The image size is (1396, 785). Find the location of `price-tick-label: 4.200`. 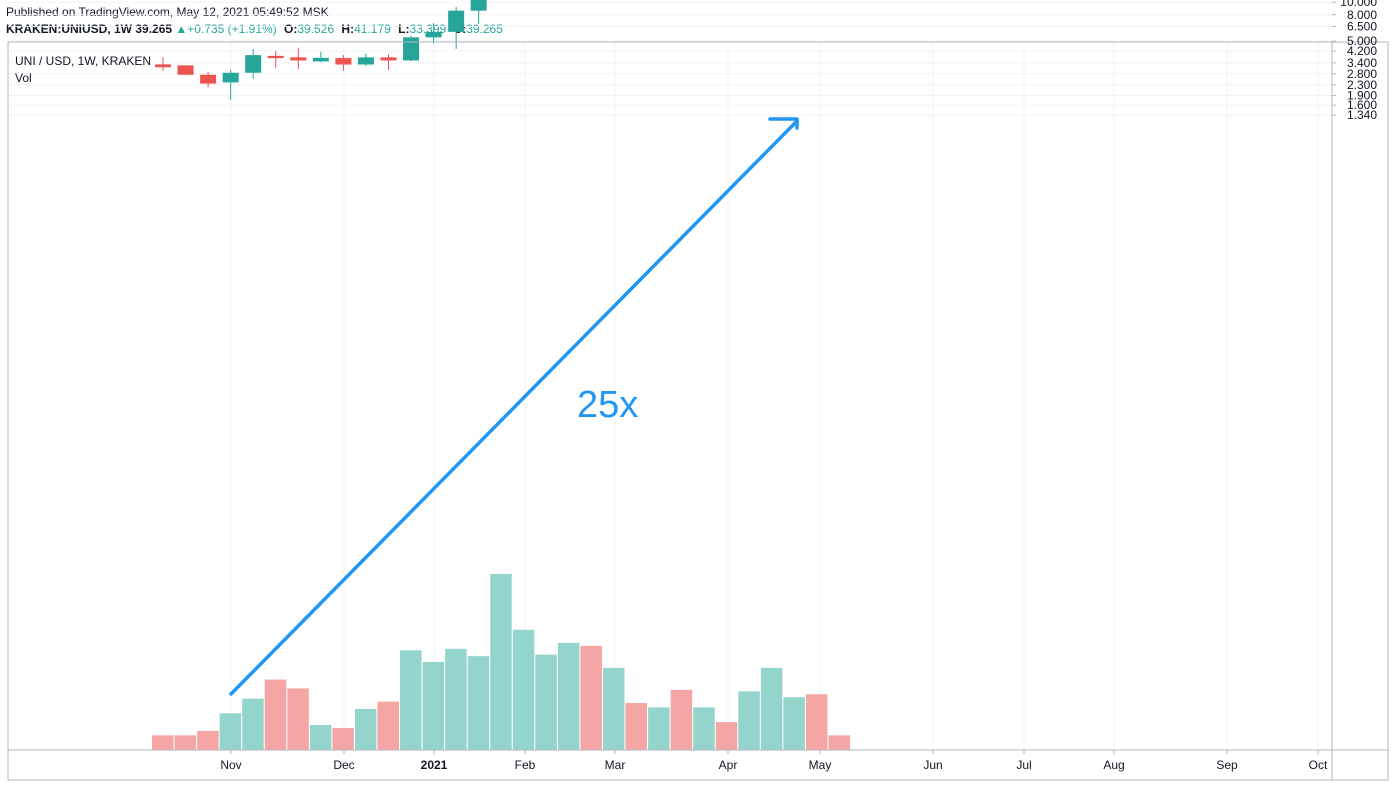

price-tick-label: 4.200 is located at coordinates (1362, 51).